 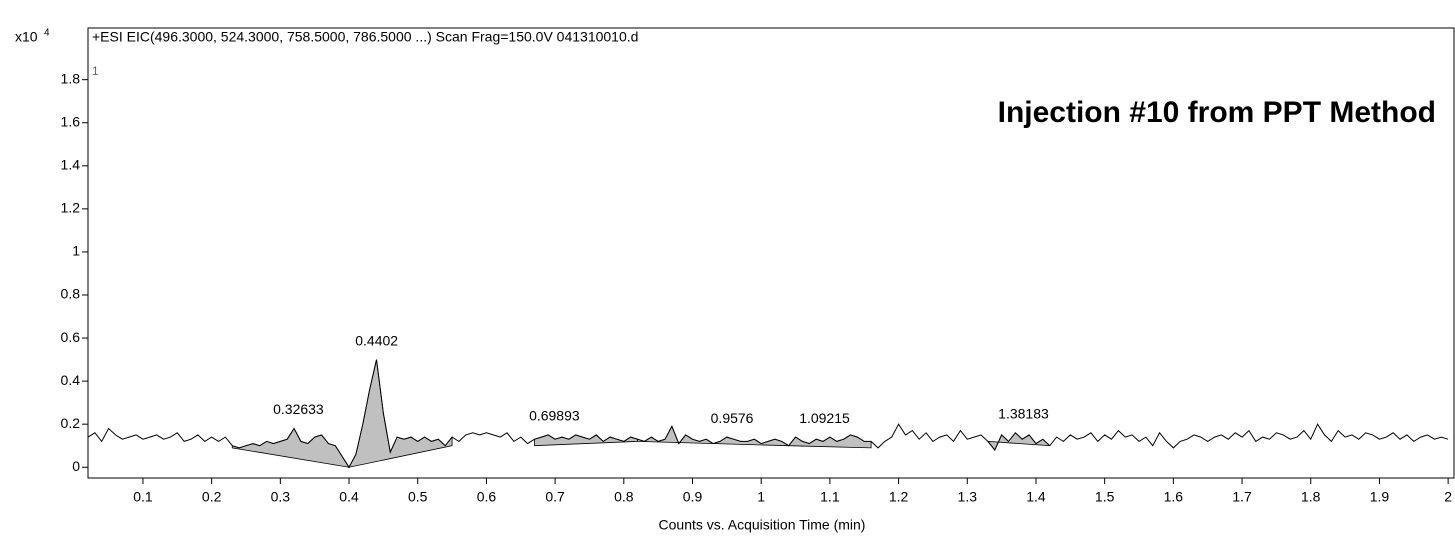 What do you see at coordinates (95, 71) in the screenshot?
I see `trace-label: 1` at bounding box center [95, 71].